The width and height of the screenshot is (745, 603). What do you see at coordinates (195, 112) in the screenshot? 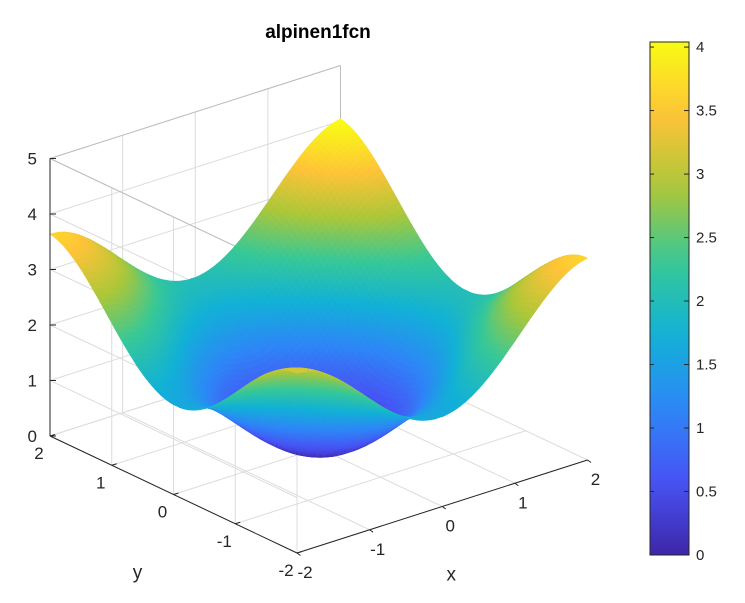
I see `box-edge` at bounding box center [195, 112].